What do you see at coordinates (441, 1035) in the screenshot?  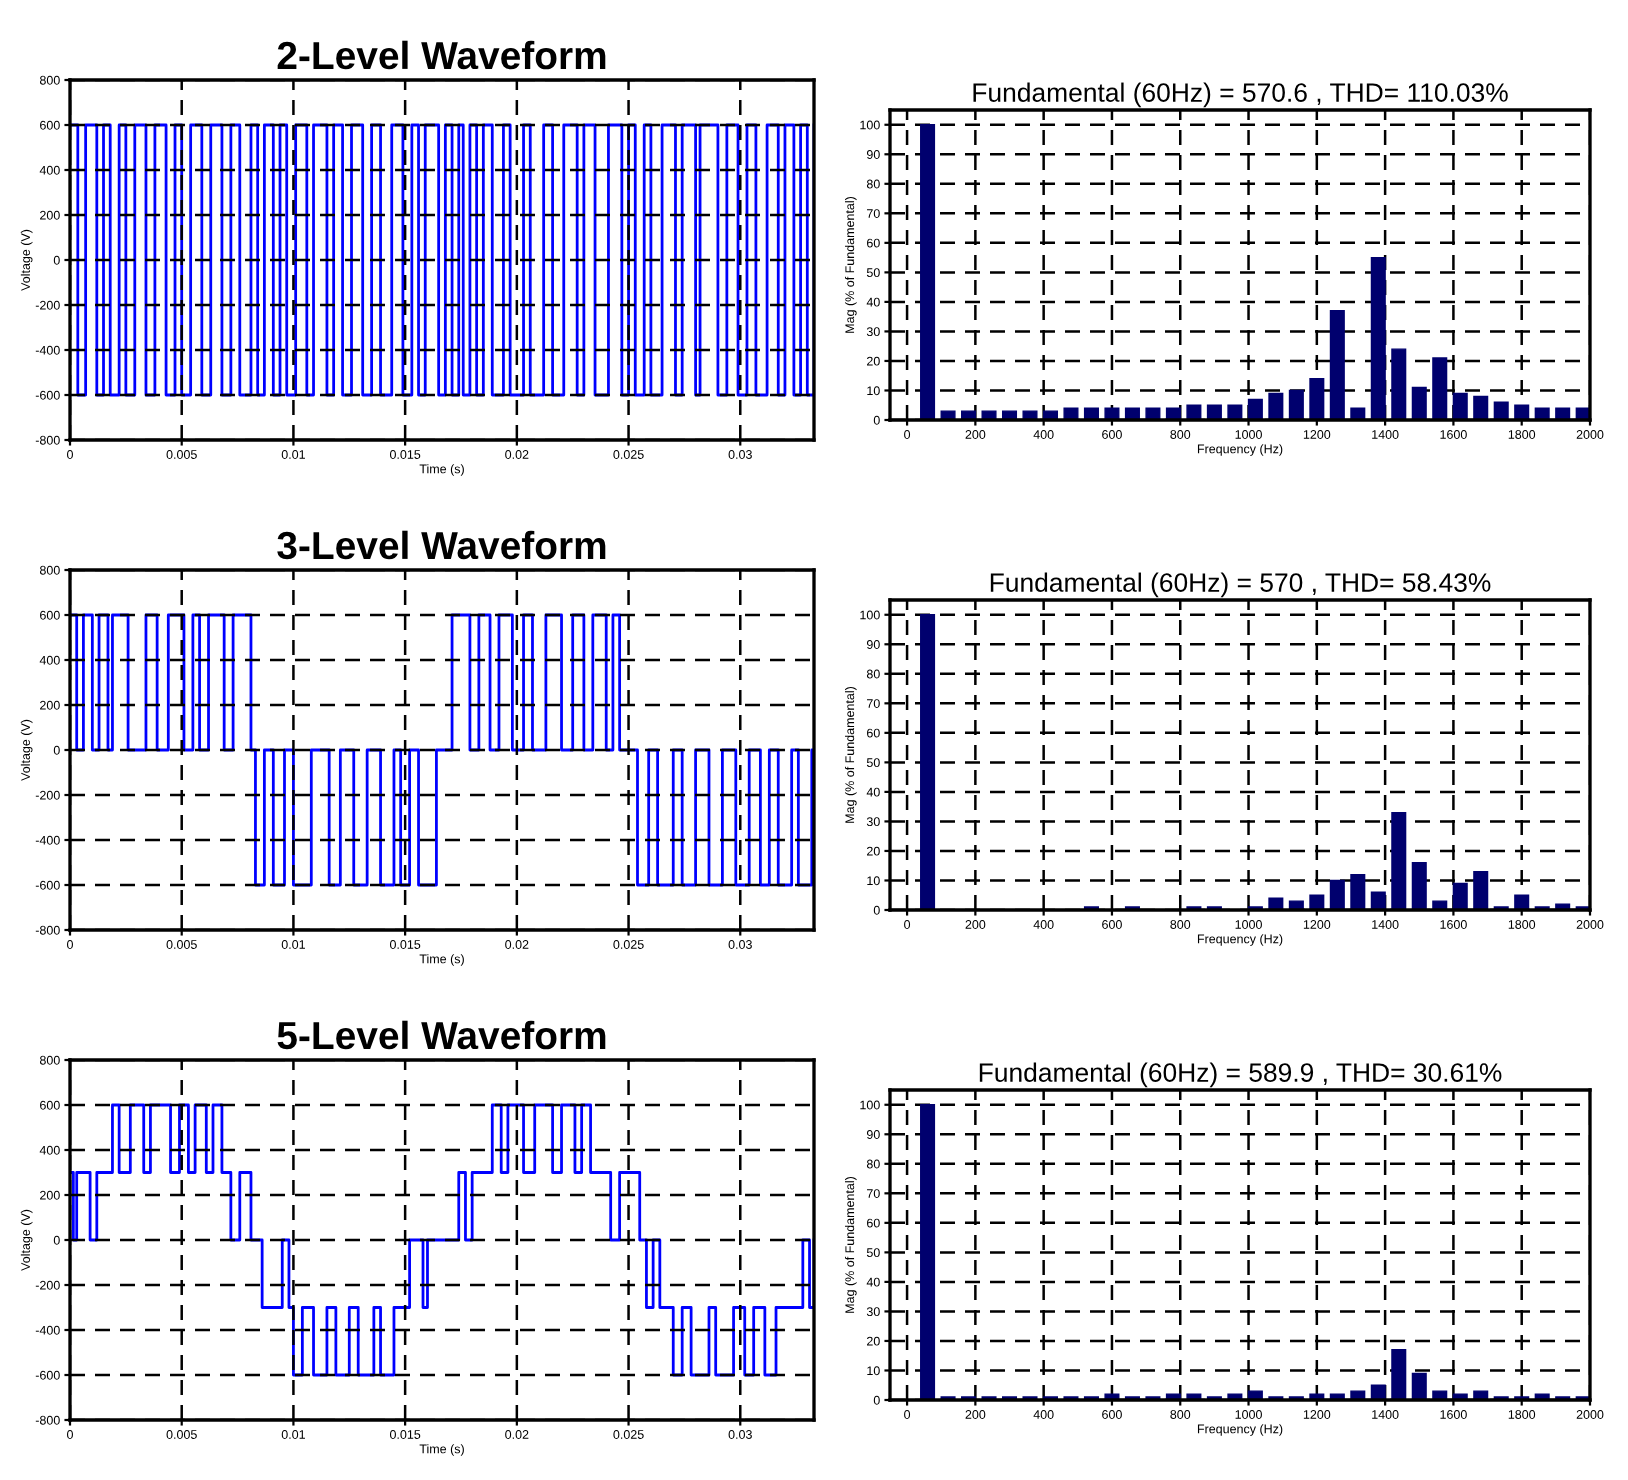 I see `chart-title: 5-Level Waveform` at bounding box center [441, 1035].